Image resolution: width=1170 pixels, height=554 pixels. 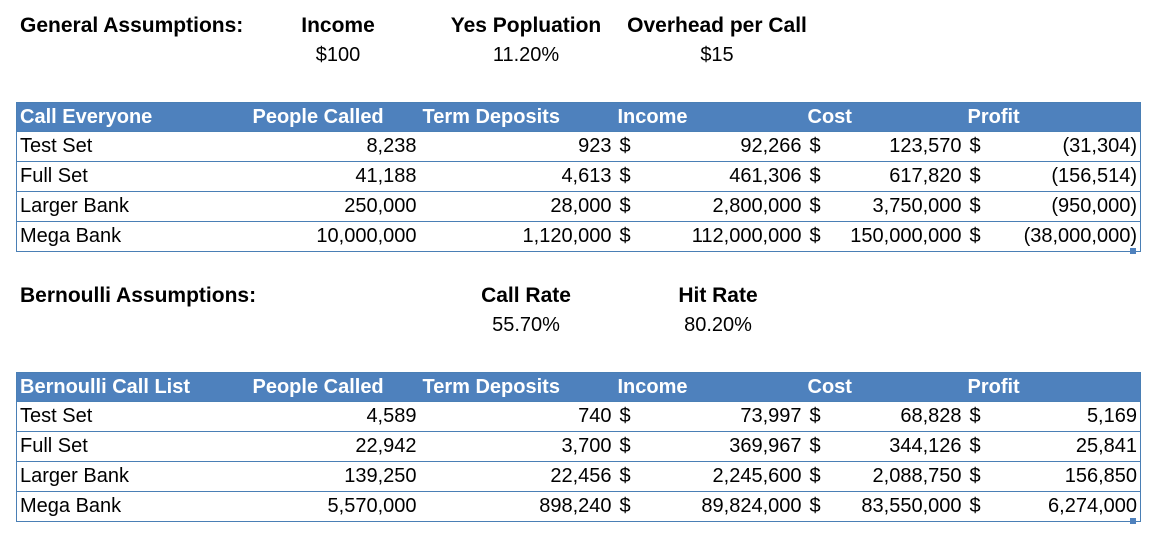 What do you see at coordinates (334, 416) in the screenshot?
I see `people-called-cell: 4,589` at bounding box center [334, 416].